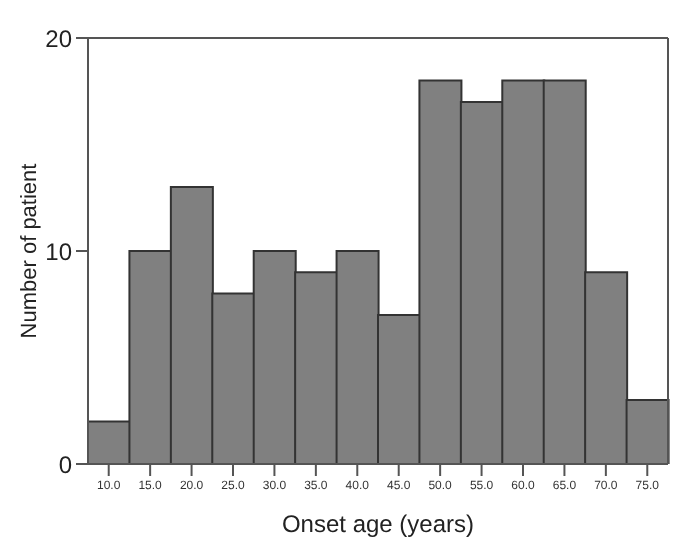 The image size is (678, 556). Describe the element at coordinates (29, 251) in the screenshot. I see `y-axis-title: Number of patient` at that location.